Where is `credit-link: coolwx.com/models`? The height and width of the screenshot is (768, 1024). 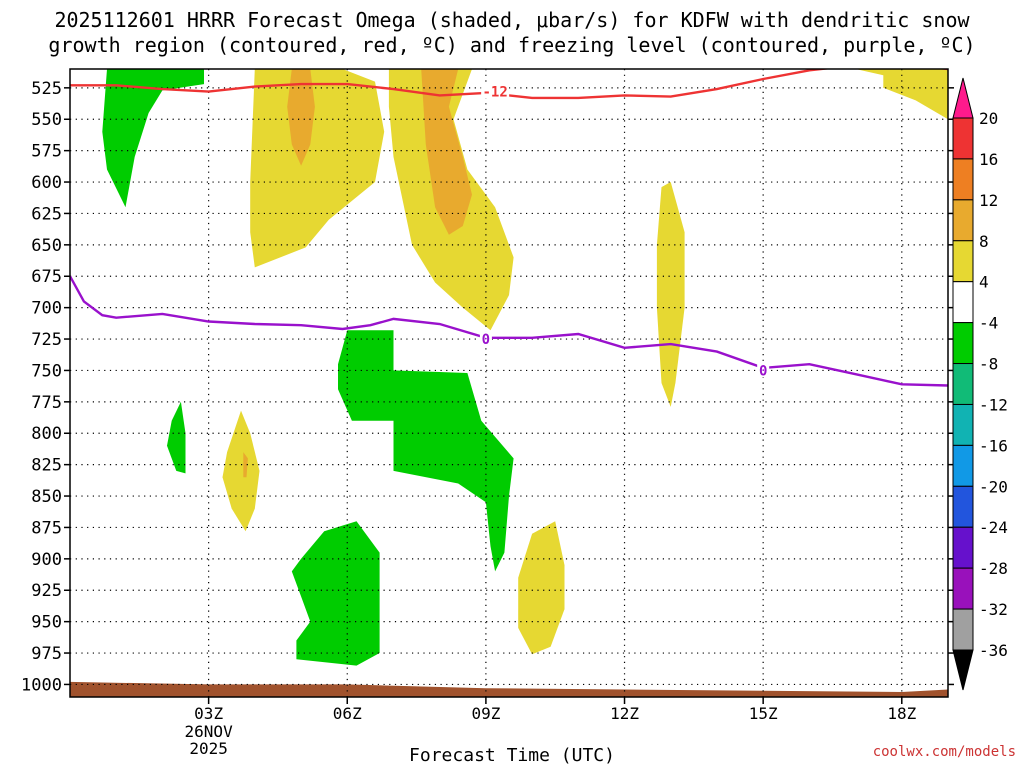 credit-link: coolwx.com/models is located at coordinates (944, 752).